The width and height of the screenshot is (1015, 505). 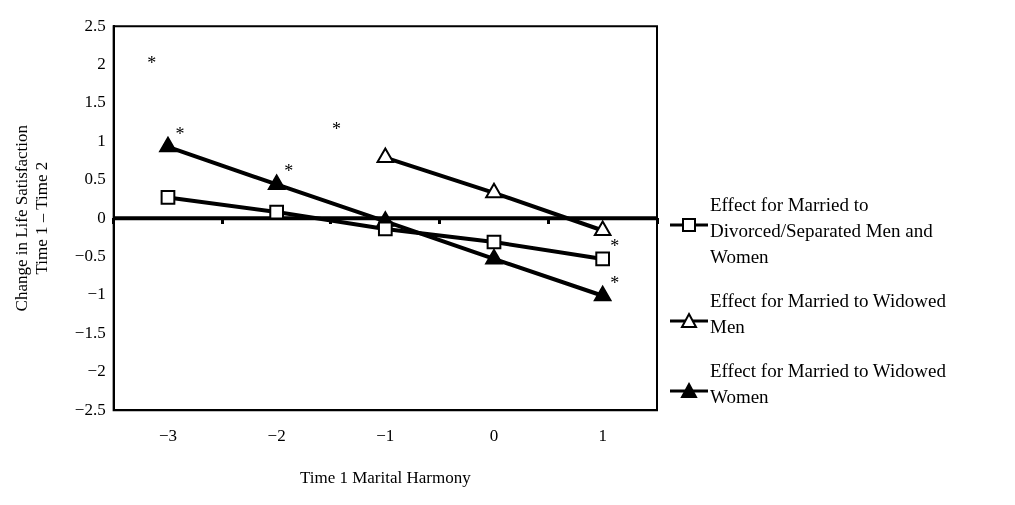 What do you see at coordinates (96, 294) in the screenshot?
I see `y-tick-label: −1` at bounding box center [96, 294].